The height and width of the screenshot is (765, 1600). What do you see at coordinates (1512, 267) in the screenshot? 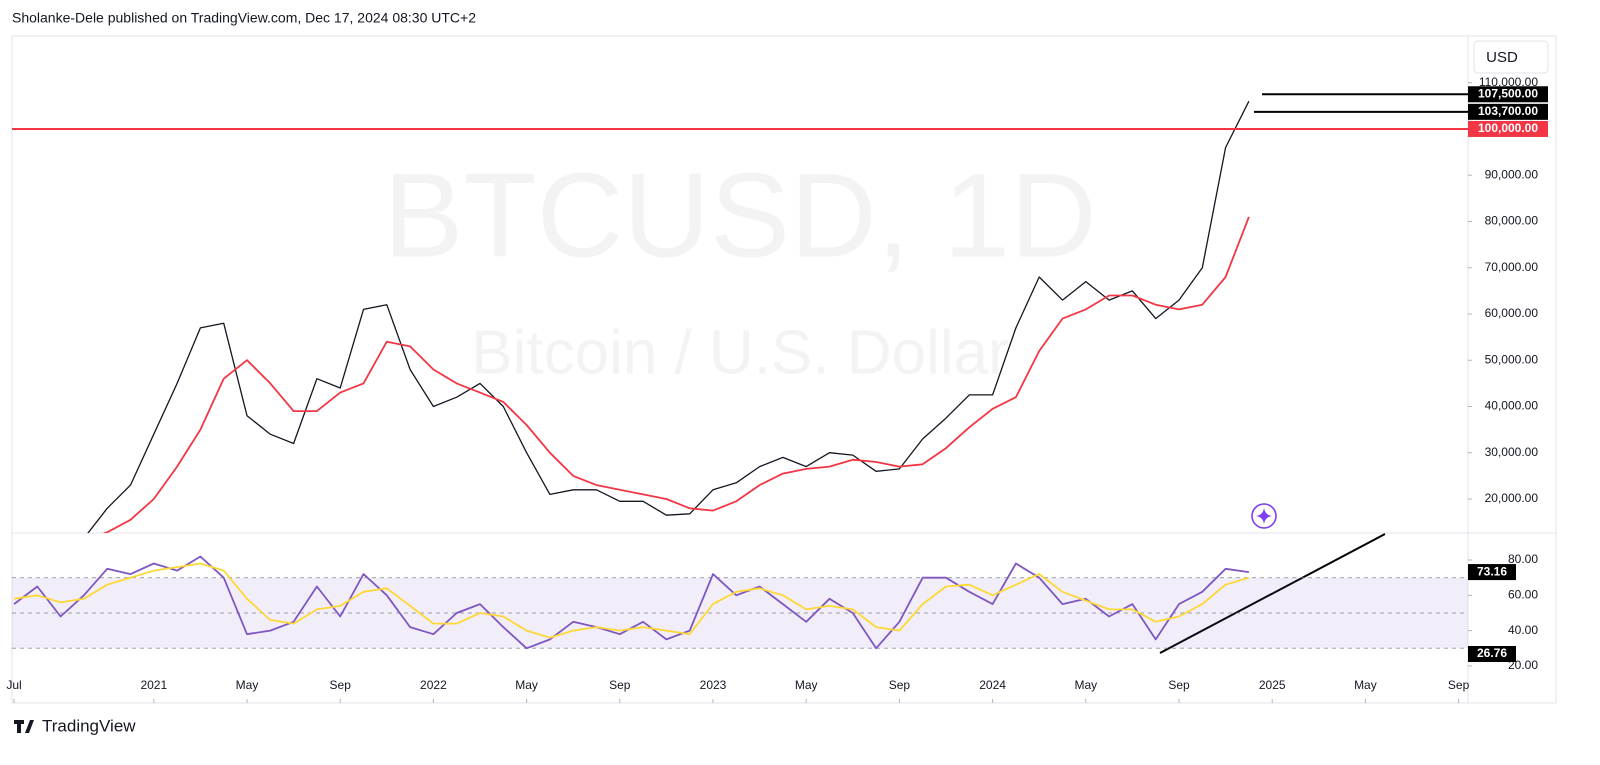
I see `y-tick-label: 70,000.00` at bounding box center [1512, 267].